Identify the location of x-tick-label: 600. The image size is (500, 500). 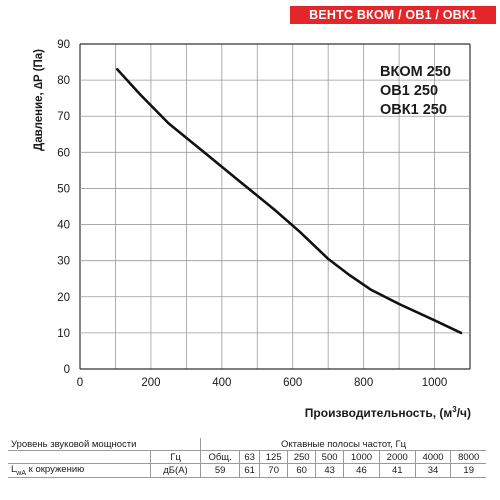
(292, 383).